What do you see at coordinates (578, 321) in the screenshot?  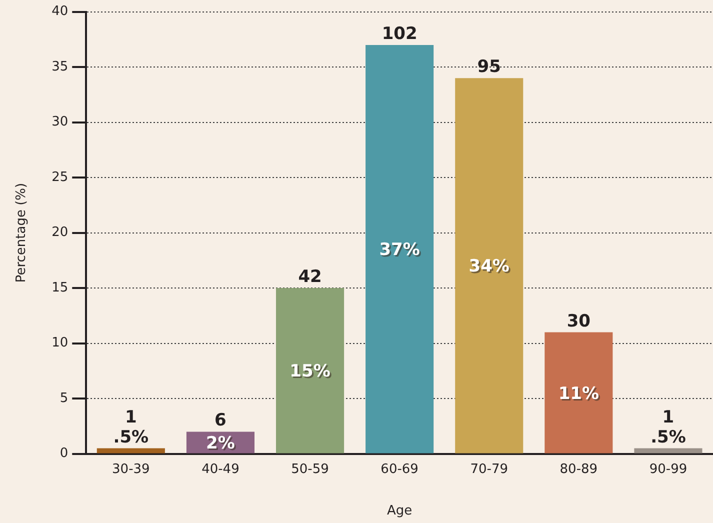 I see `annotation: 30` at bounding box center [578, 321].